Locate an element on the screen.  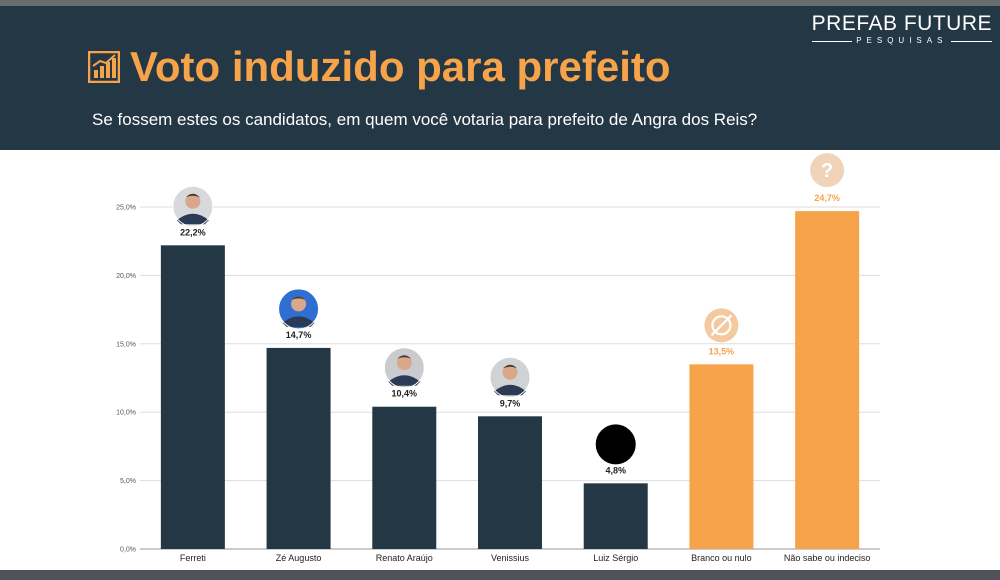
category-label: Ferreti is located at coordinates (193, 558).